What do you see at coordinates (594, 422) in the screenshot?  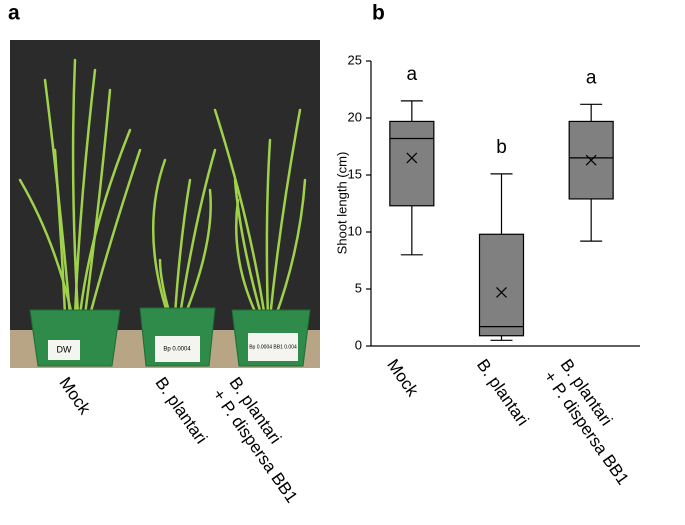 I see `x-tick-label: B. plantari+ P. dispersa BB1` at bounding box center [594, 422].